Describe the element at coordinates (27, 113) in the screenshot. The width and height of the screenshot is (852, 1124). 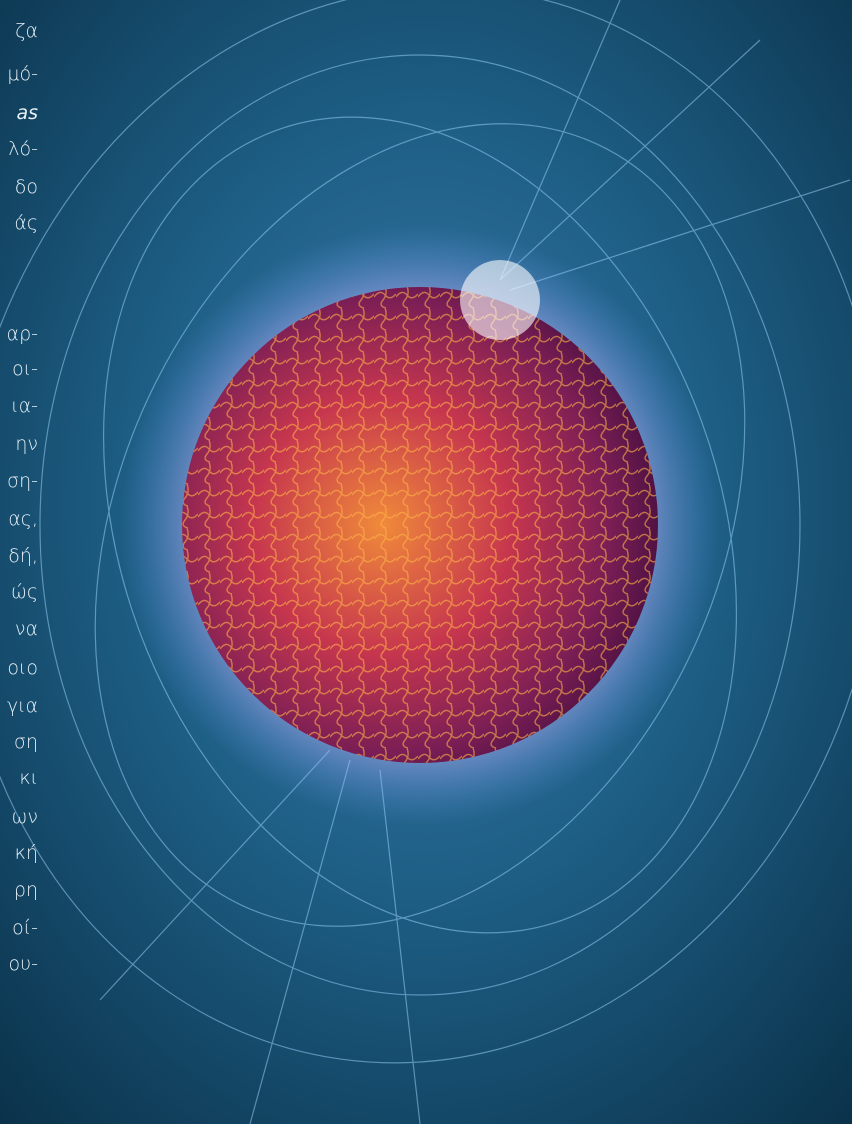
I see `text-fragment: as` at that location.